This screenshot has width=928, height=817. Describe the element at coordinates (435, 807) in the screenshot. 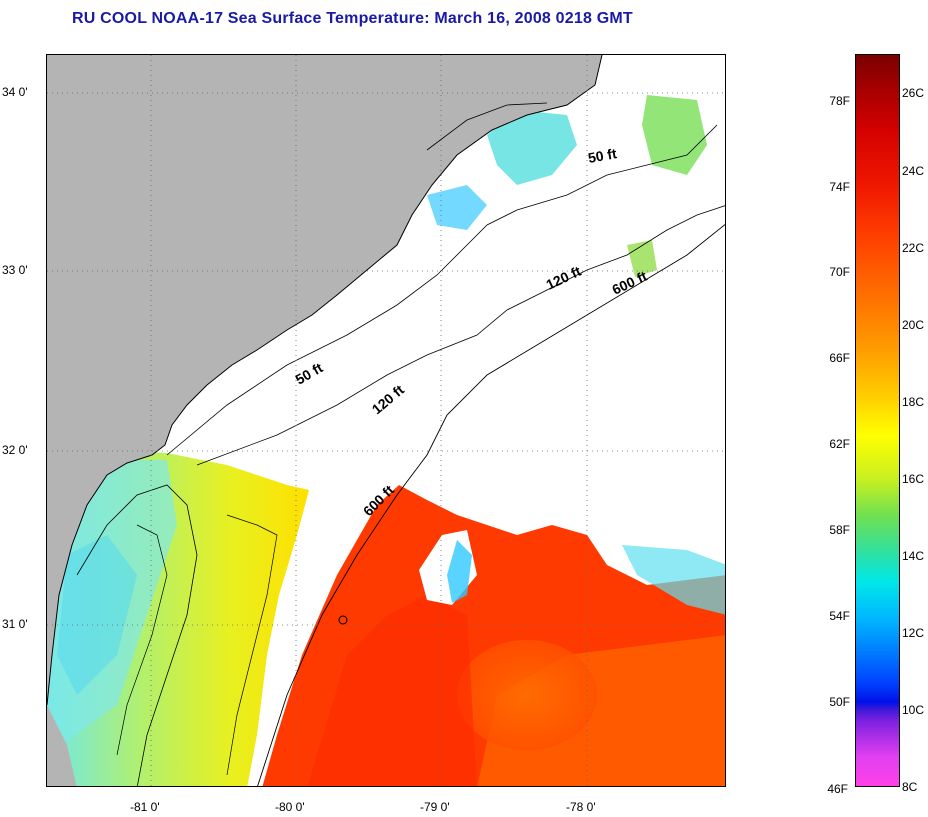

I see `lon-label: -79 0'` at that location.